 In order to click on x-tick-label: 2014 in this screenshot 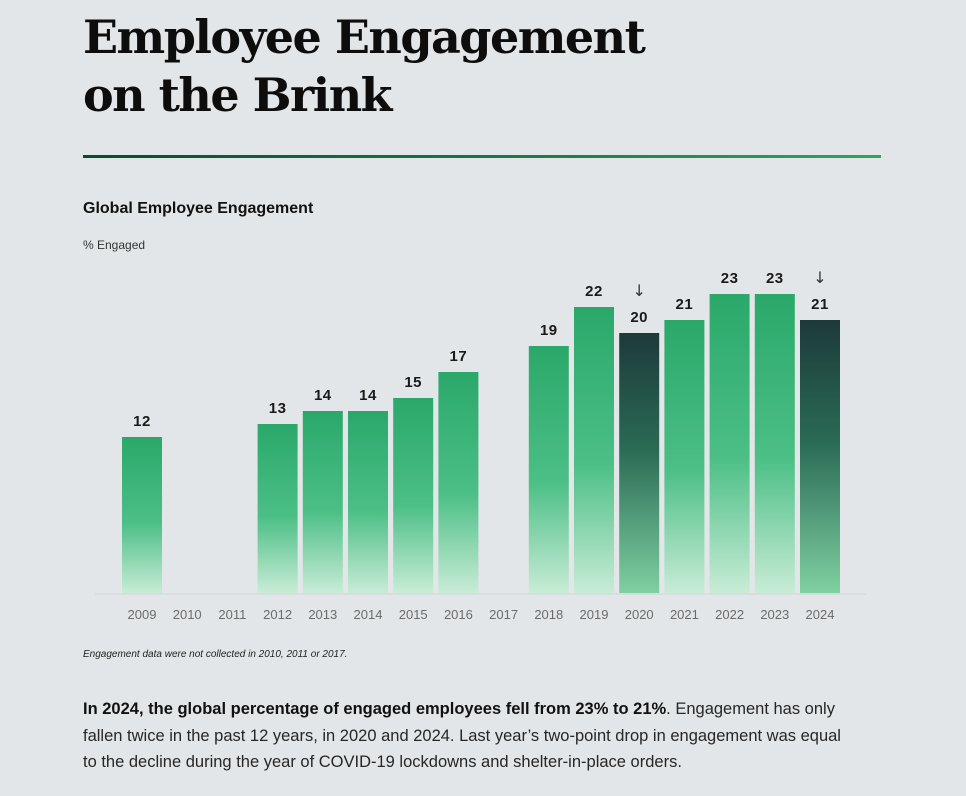, I will do `click(368, 614)`.